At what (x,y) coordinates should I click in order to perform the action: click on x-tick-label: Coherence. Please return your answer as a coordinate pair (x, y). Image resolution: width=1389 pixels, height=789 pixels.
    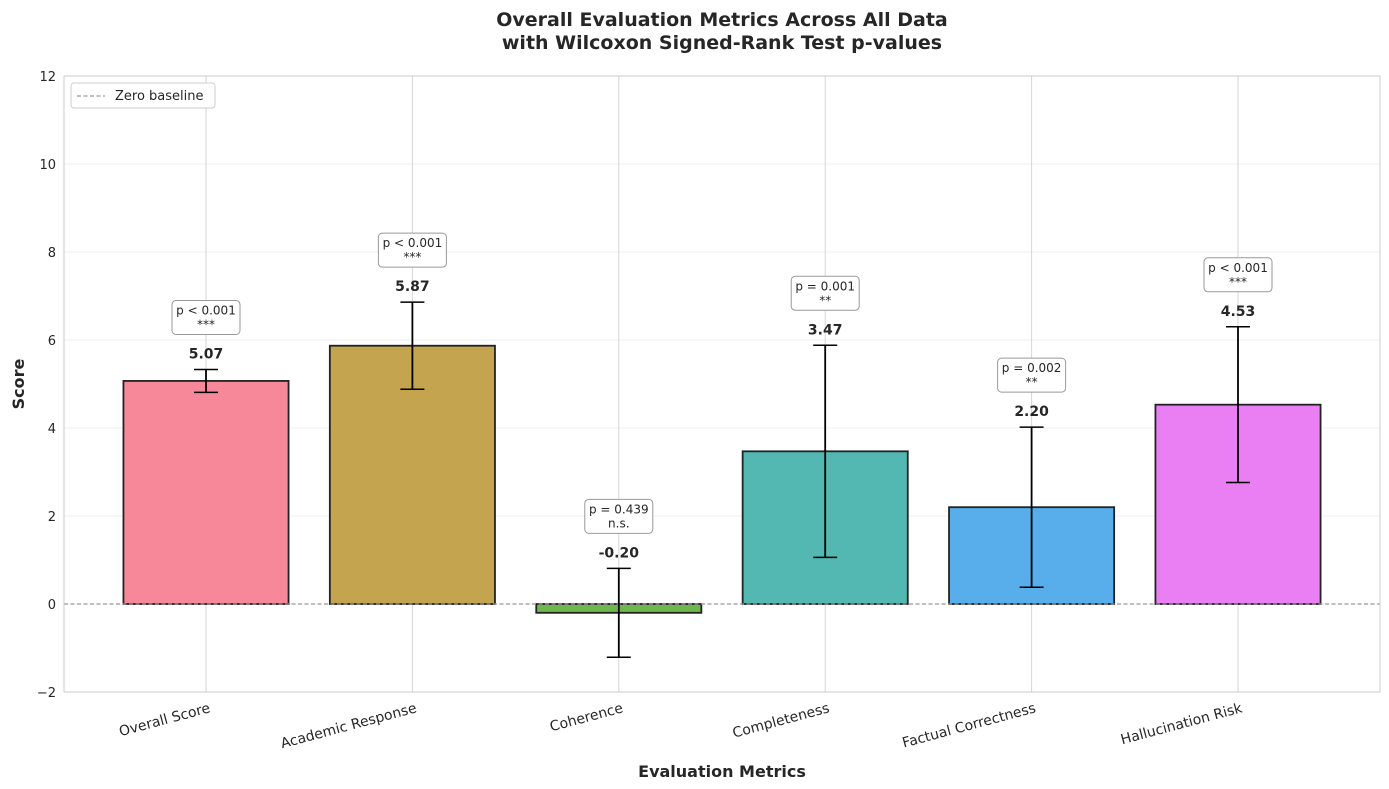
    Looking at the image, I should click on (586, 717).